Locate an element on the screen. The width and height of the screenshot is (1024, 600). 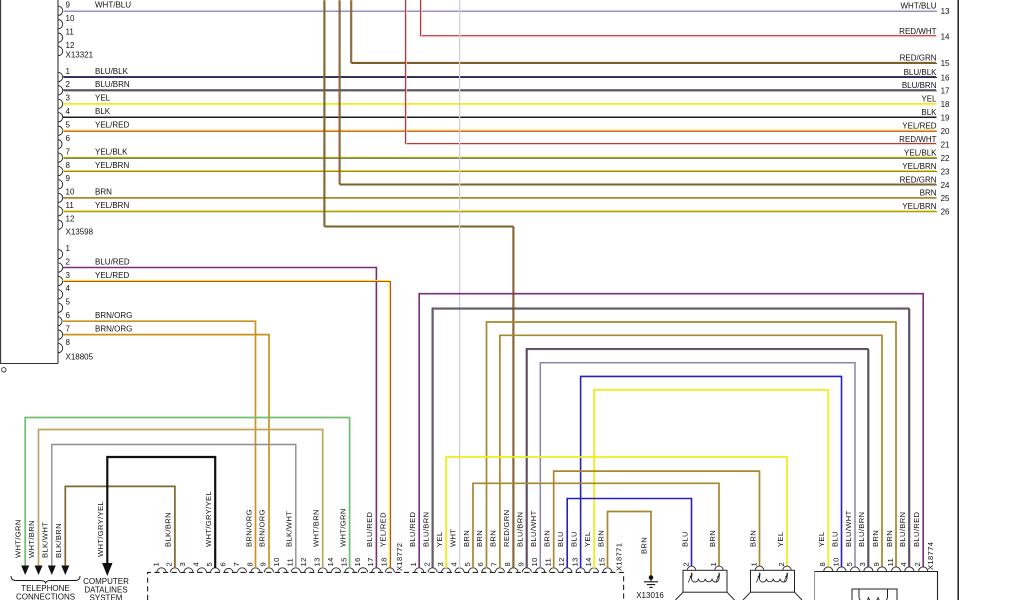
svg-text: 16 is located at coordinates (945, 77).